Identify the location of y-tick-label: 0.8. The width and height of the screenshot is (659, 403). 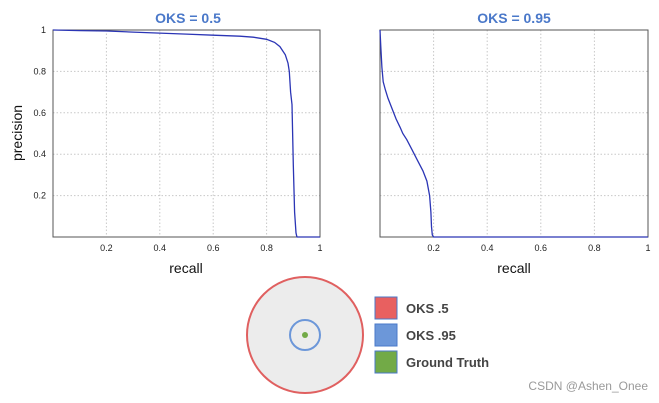
(39, 71).